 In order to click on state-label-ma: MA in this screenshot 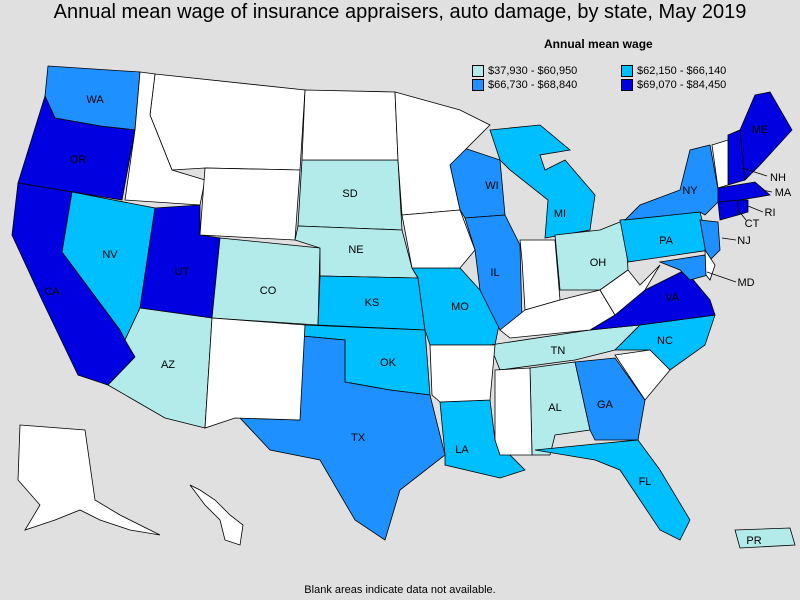, I will do `click(783, 193)`.